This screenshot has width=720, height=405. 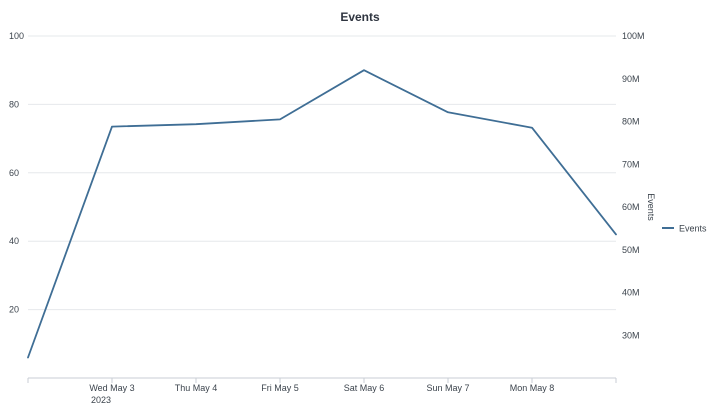 I want to click on right-y-tick-label: 100M, so click(x=633, y=36).